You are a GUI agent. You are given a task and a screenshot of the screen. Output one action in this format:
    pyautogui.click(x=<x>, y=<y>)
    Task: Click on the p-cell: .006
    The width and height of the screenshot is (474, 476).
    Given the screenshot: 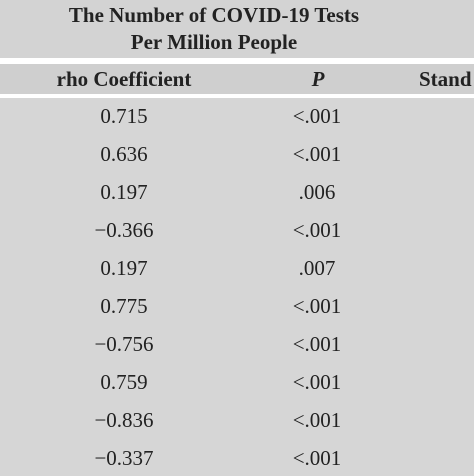 What is the action you would take?
    pyautogui.click(x=317, y=192)
    